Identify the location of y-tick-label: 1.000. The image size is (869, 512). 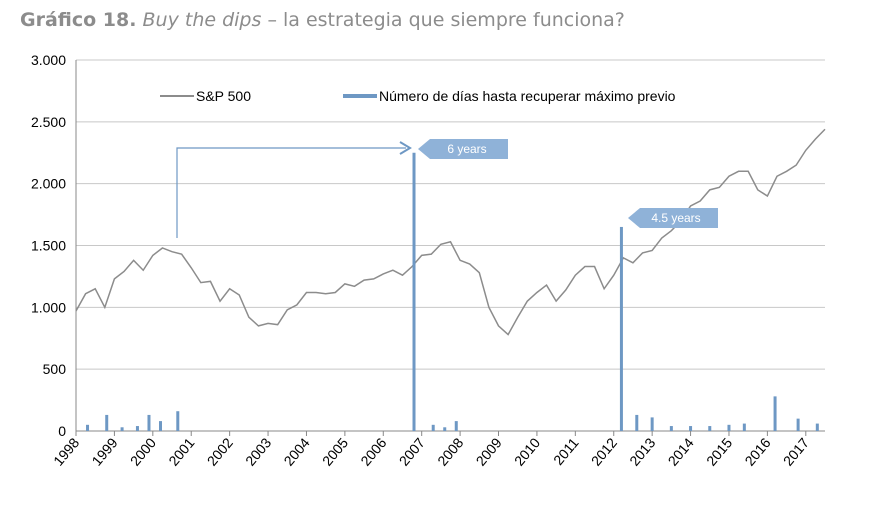
(48, 307).